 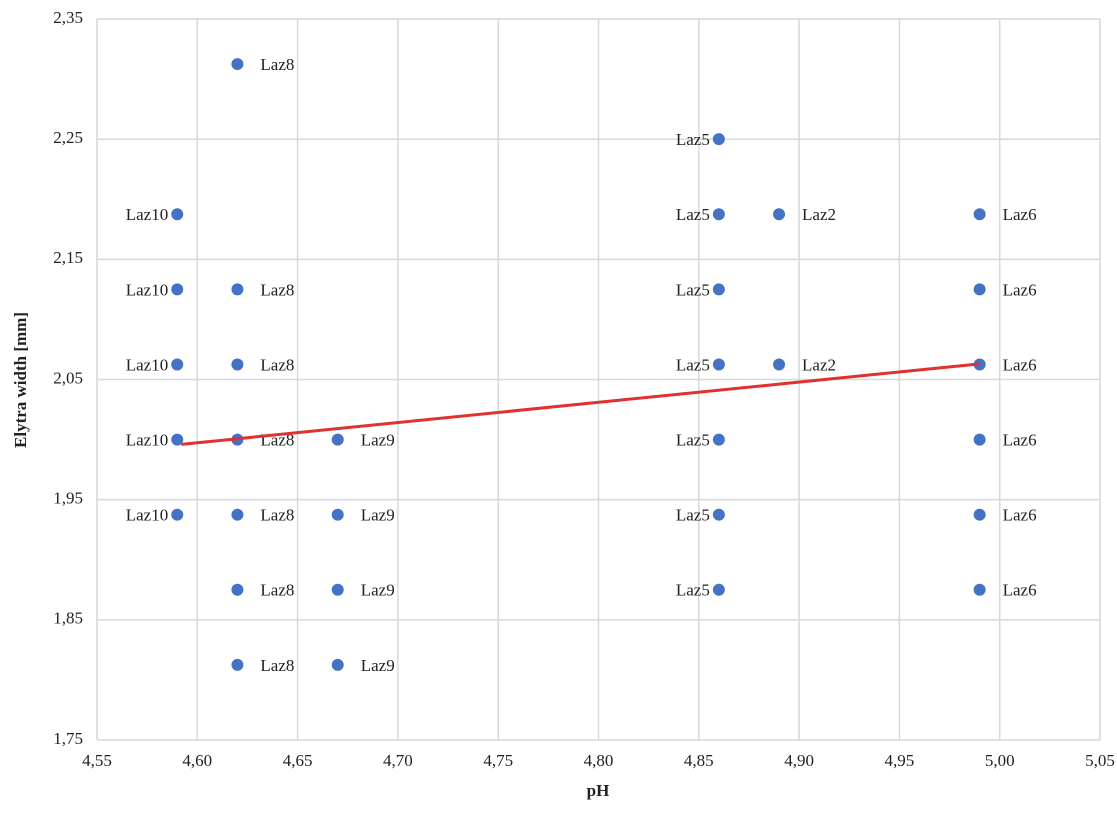 What do you see at coordinates (68, 257) in the screenshot?
I see `y-tick-label: 2,15` at bounding box center [68, 257].